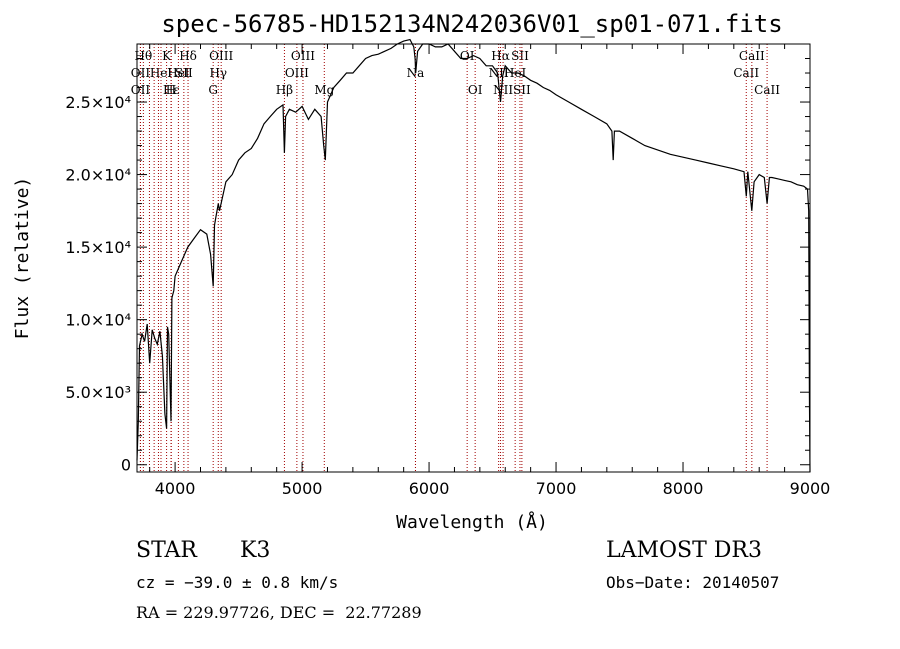 The width and height of the screenshot is (900, 649). Describe the element at coordinates (167, 56) in the screenshot. I see `spectral-line-label: K` at that location.